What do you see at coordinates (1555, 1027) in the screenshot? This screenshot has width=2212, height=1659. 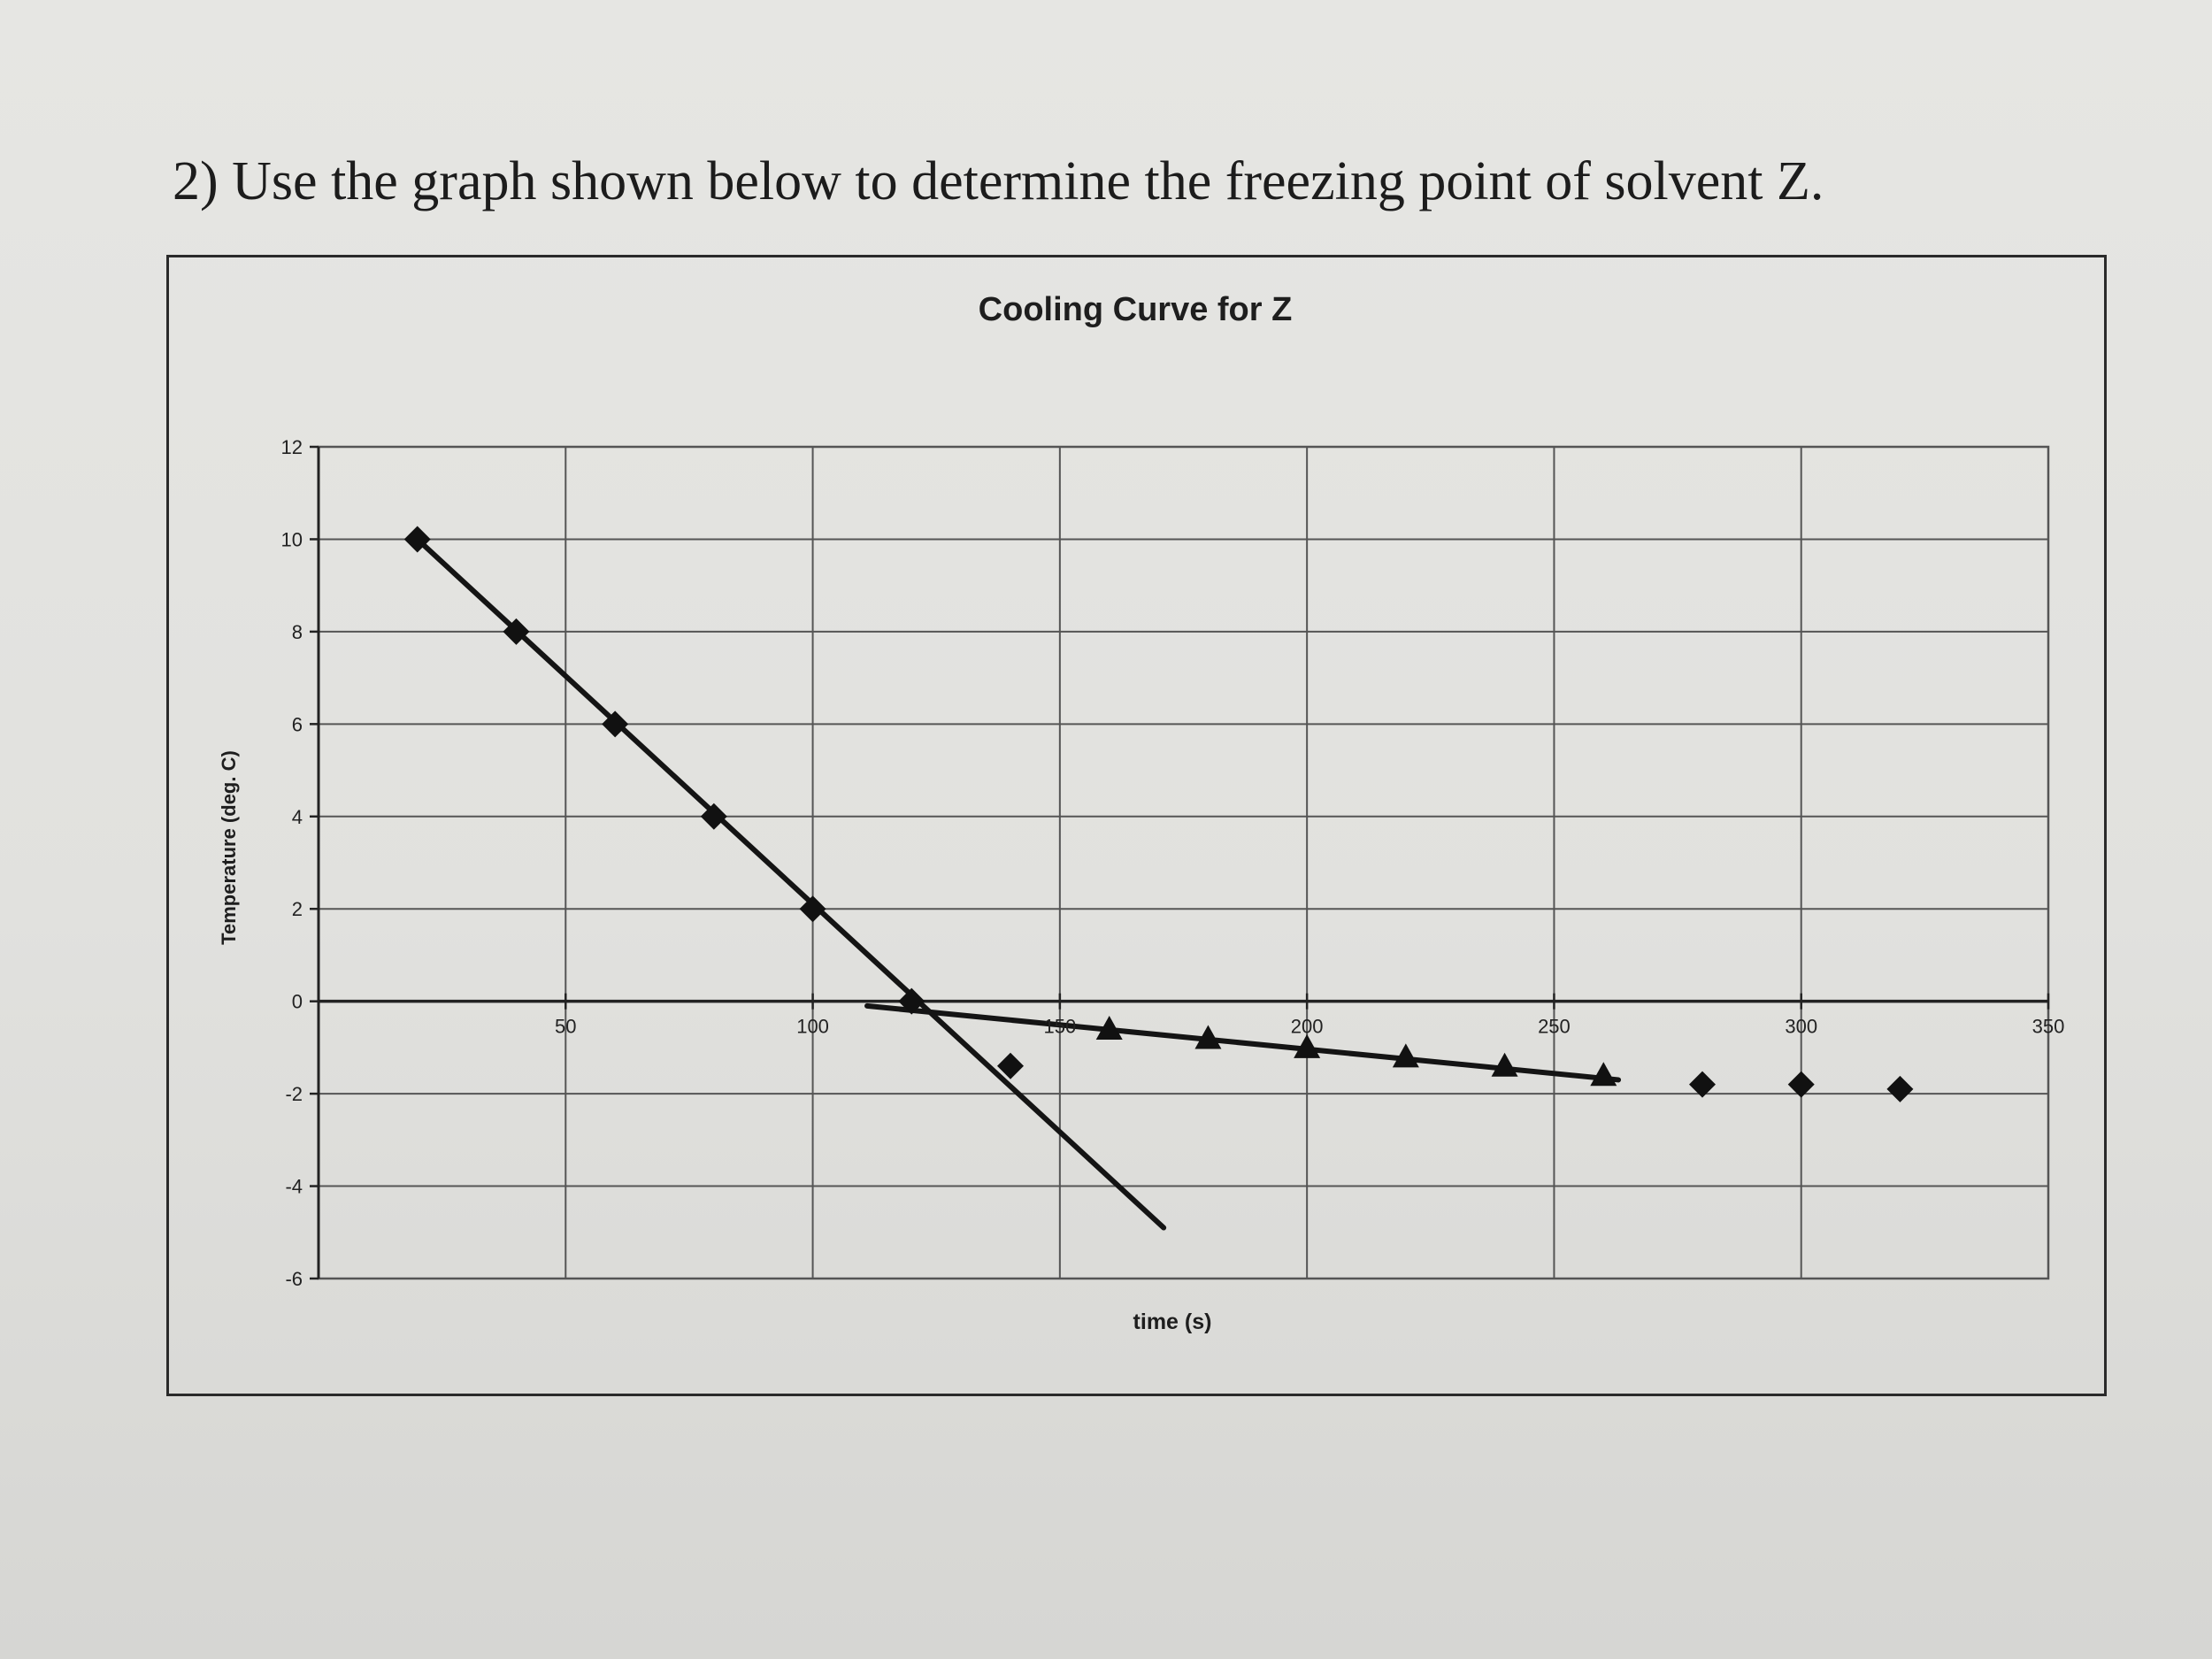 I see `x-tick-label: 250` at bounding box center [1555, 1027].